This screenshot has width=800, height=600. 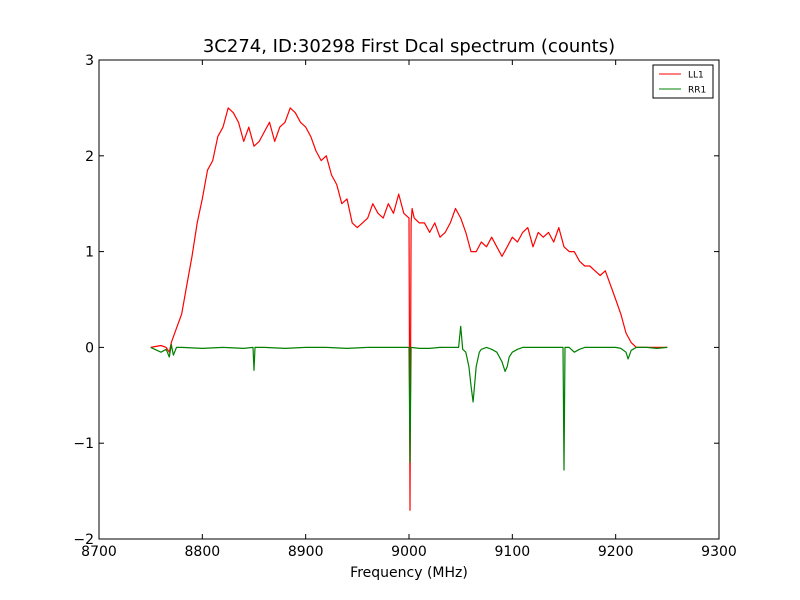 I want to click on x-axis-label: Frequency (MHz), so click(x=409, y=573).